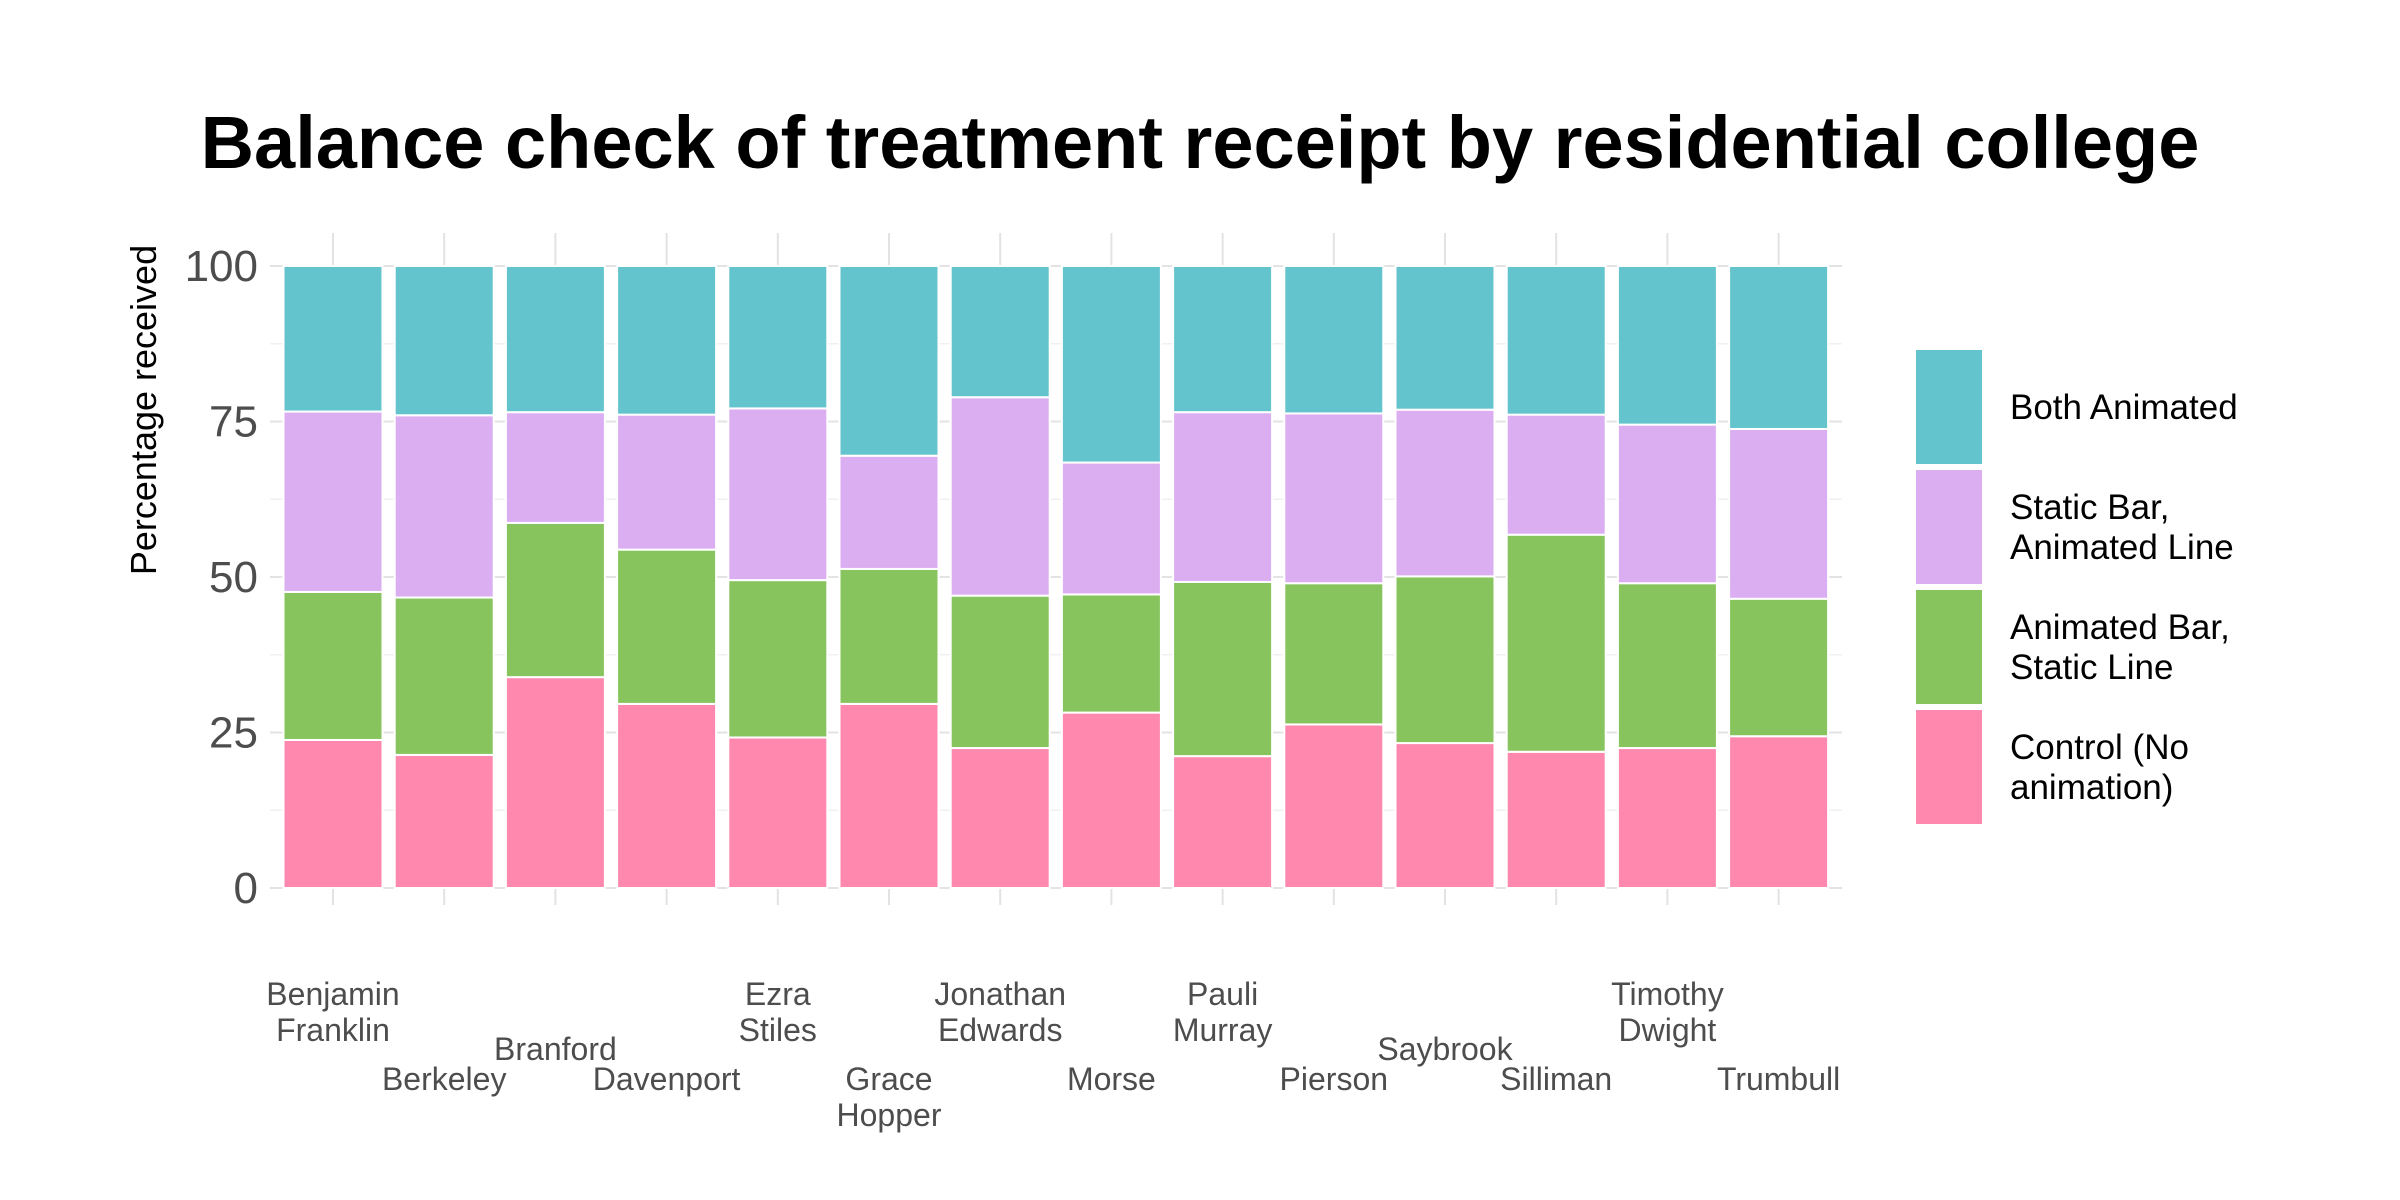  I want to click on x-tick-label: Silliman, so click(1556, 1079).